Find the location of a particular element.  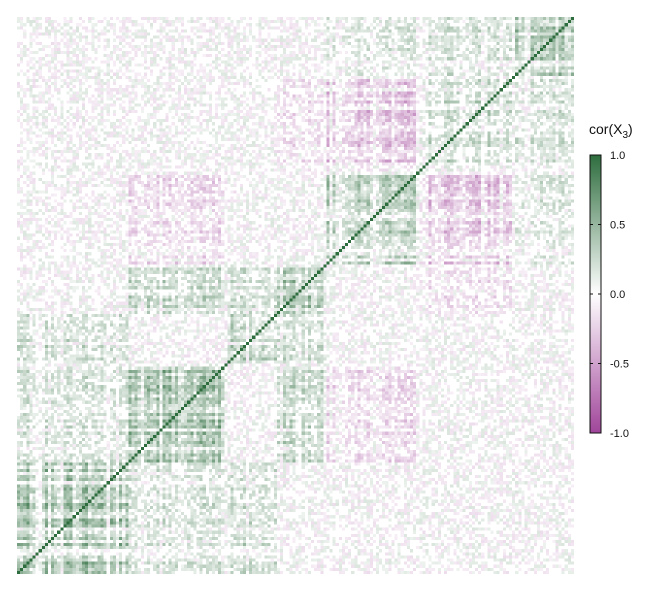

legend-tick-label: -1.0 is located at coordinates (619, 434).